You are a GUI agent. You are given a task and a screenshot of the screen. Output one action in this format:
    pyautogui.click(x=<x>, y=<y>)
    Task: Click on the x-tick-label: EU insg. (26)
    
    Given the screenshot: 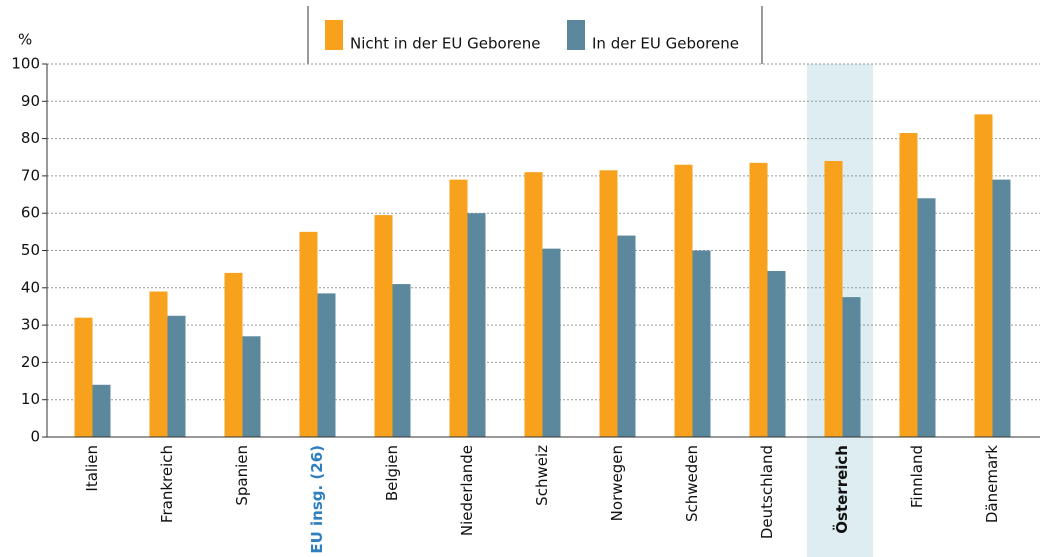 What is the action you would take?
    pyautogui.click(x=317, y=499)
    